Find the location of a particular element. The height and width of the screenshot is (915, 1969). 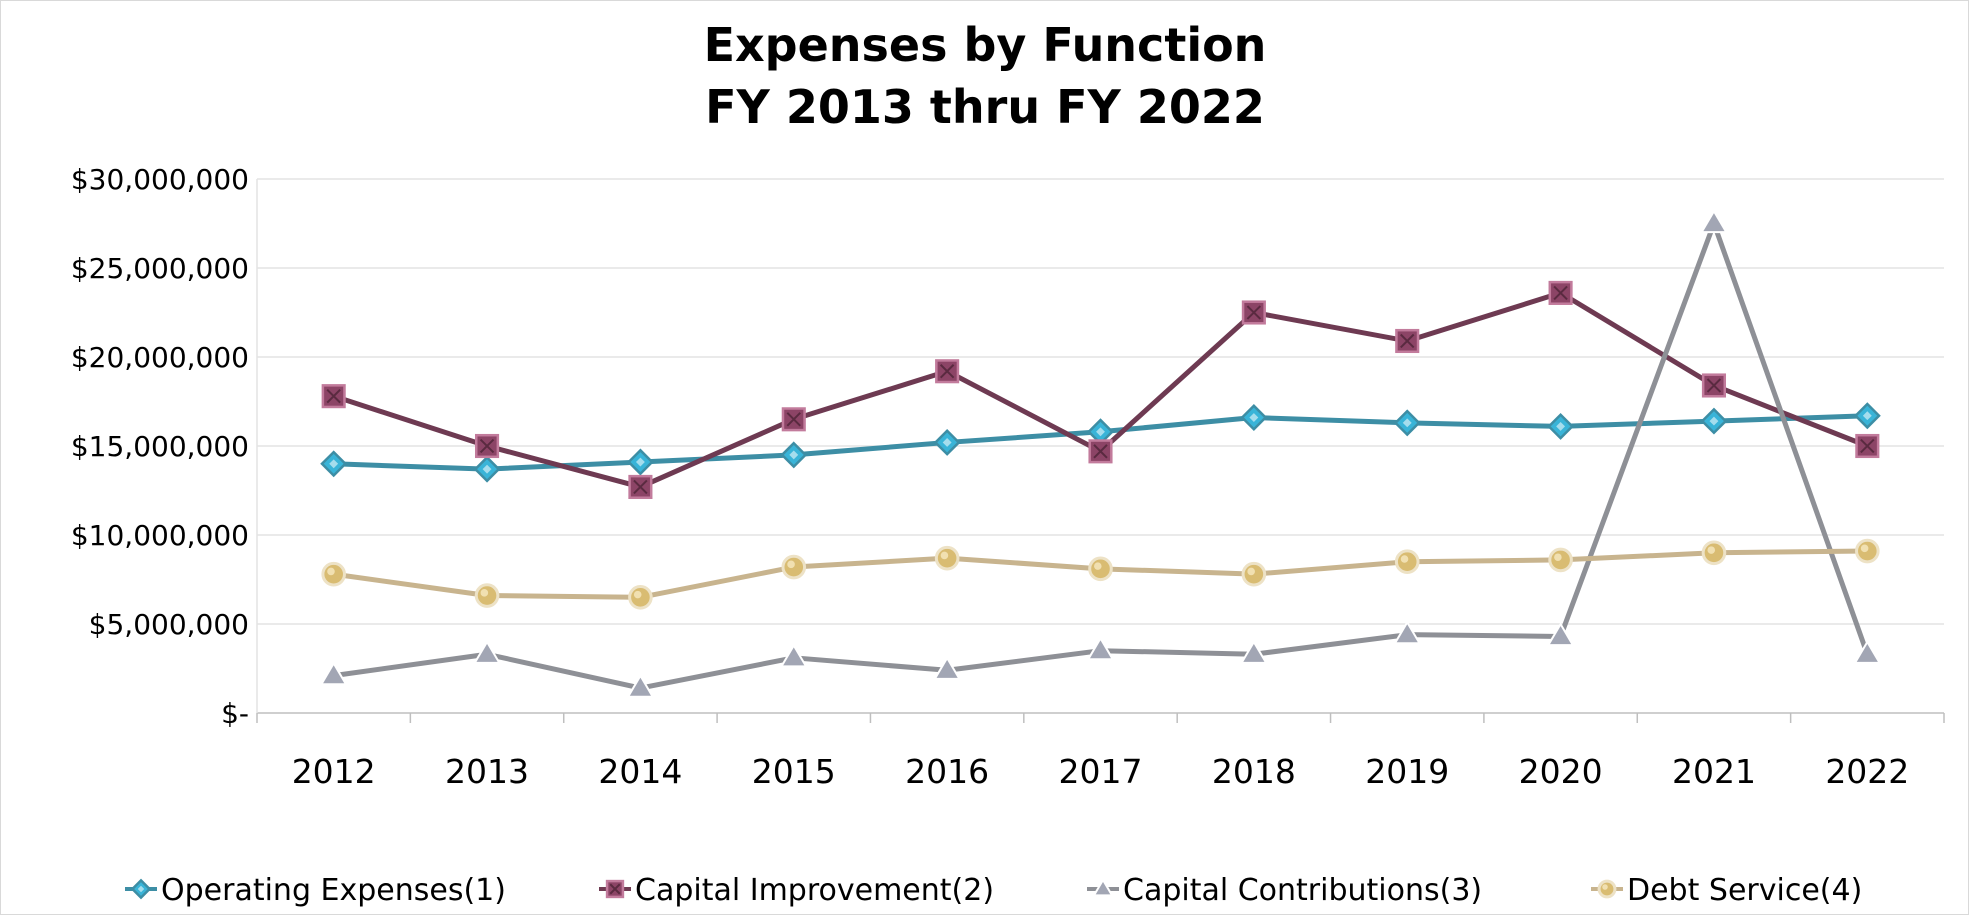

legend-entry: Debt Service(4) is located at coordinates (1726, 890).